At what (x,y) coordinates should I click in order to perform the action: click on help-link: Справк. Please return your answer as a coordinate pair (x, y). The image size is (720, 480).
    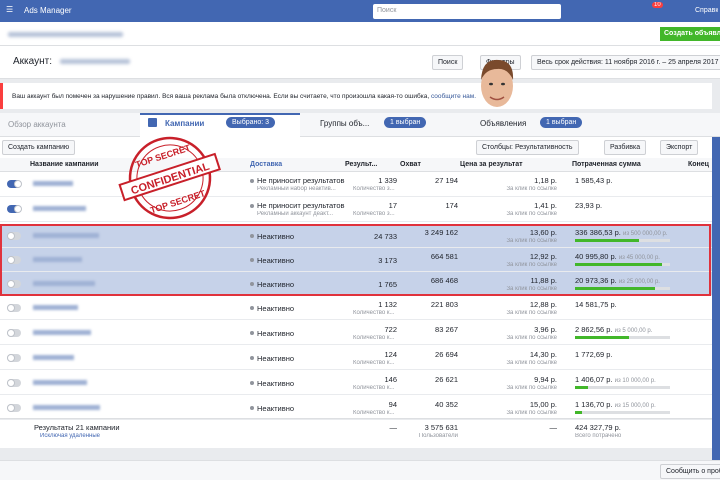
    Looking at the image, I should click on (707, 10).